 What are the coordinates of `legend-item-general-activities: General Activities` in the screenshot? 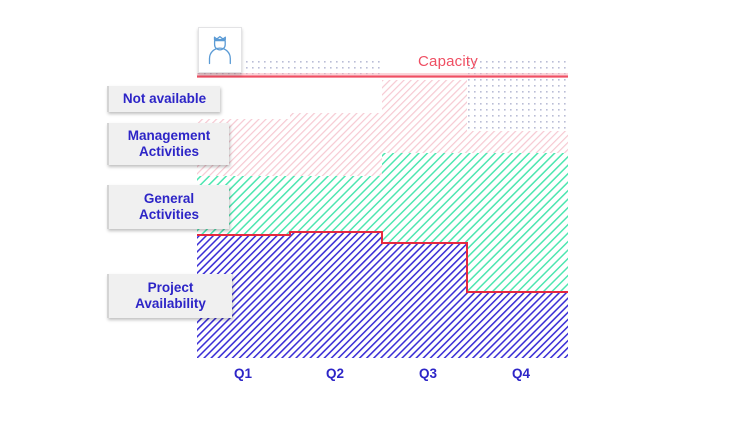 It's located at (168, 207).